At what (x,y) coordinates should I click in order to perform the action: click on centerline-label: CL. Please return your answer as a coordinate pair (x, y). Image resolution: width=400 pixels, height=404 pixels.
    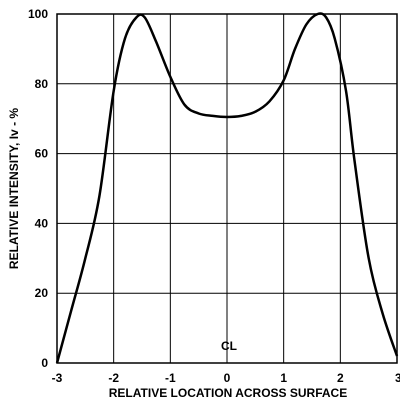
    Looking at the image, I should click on (229, 346).